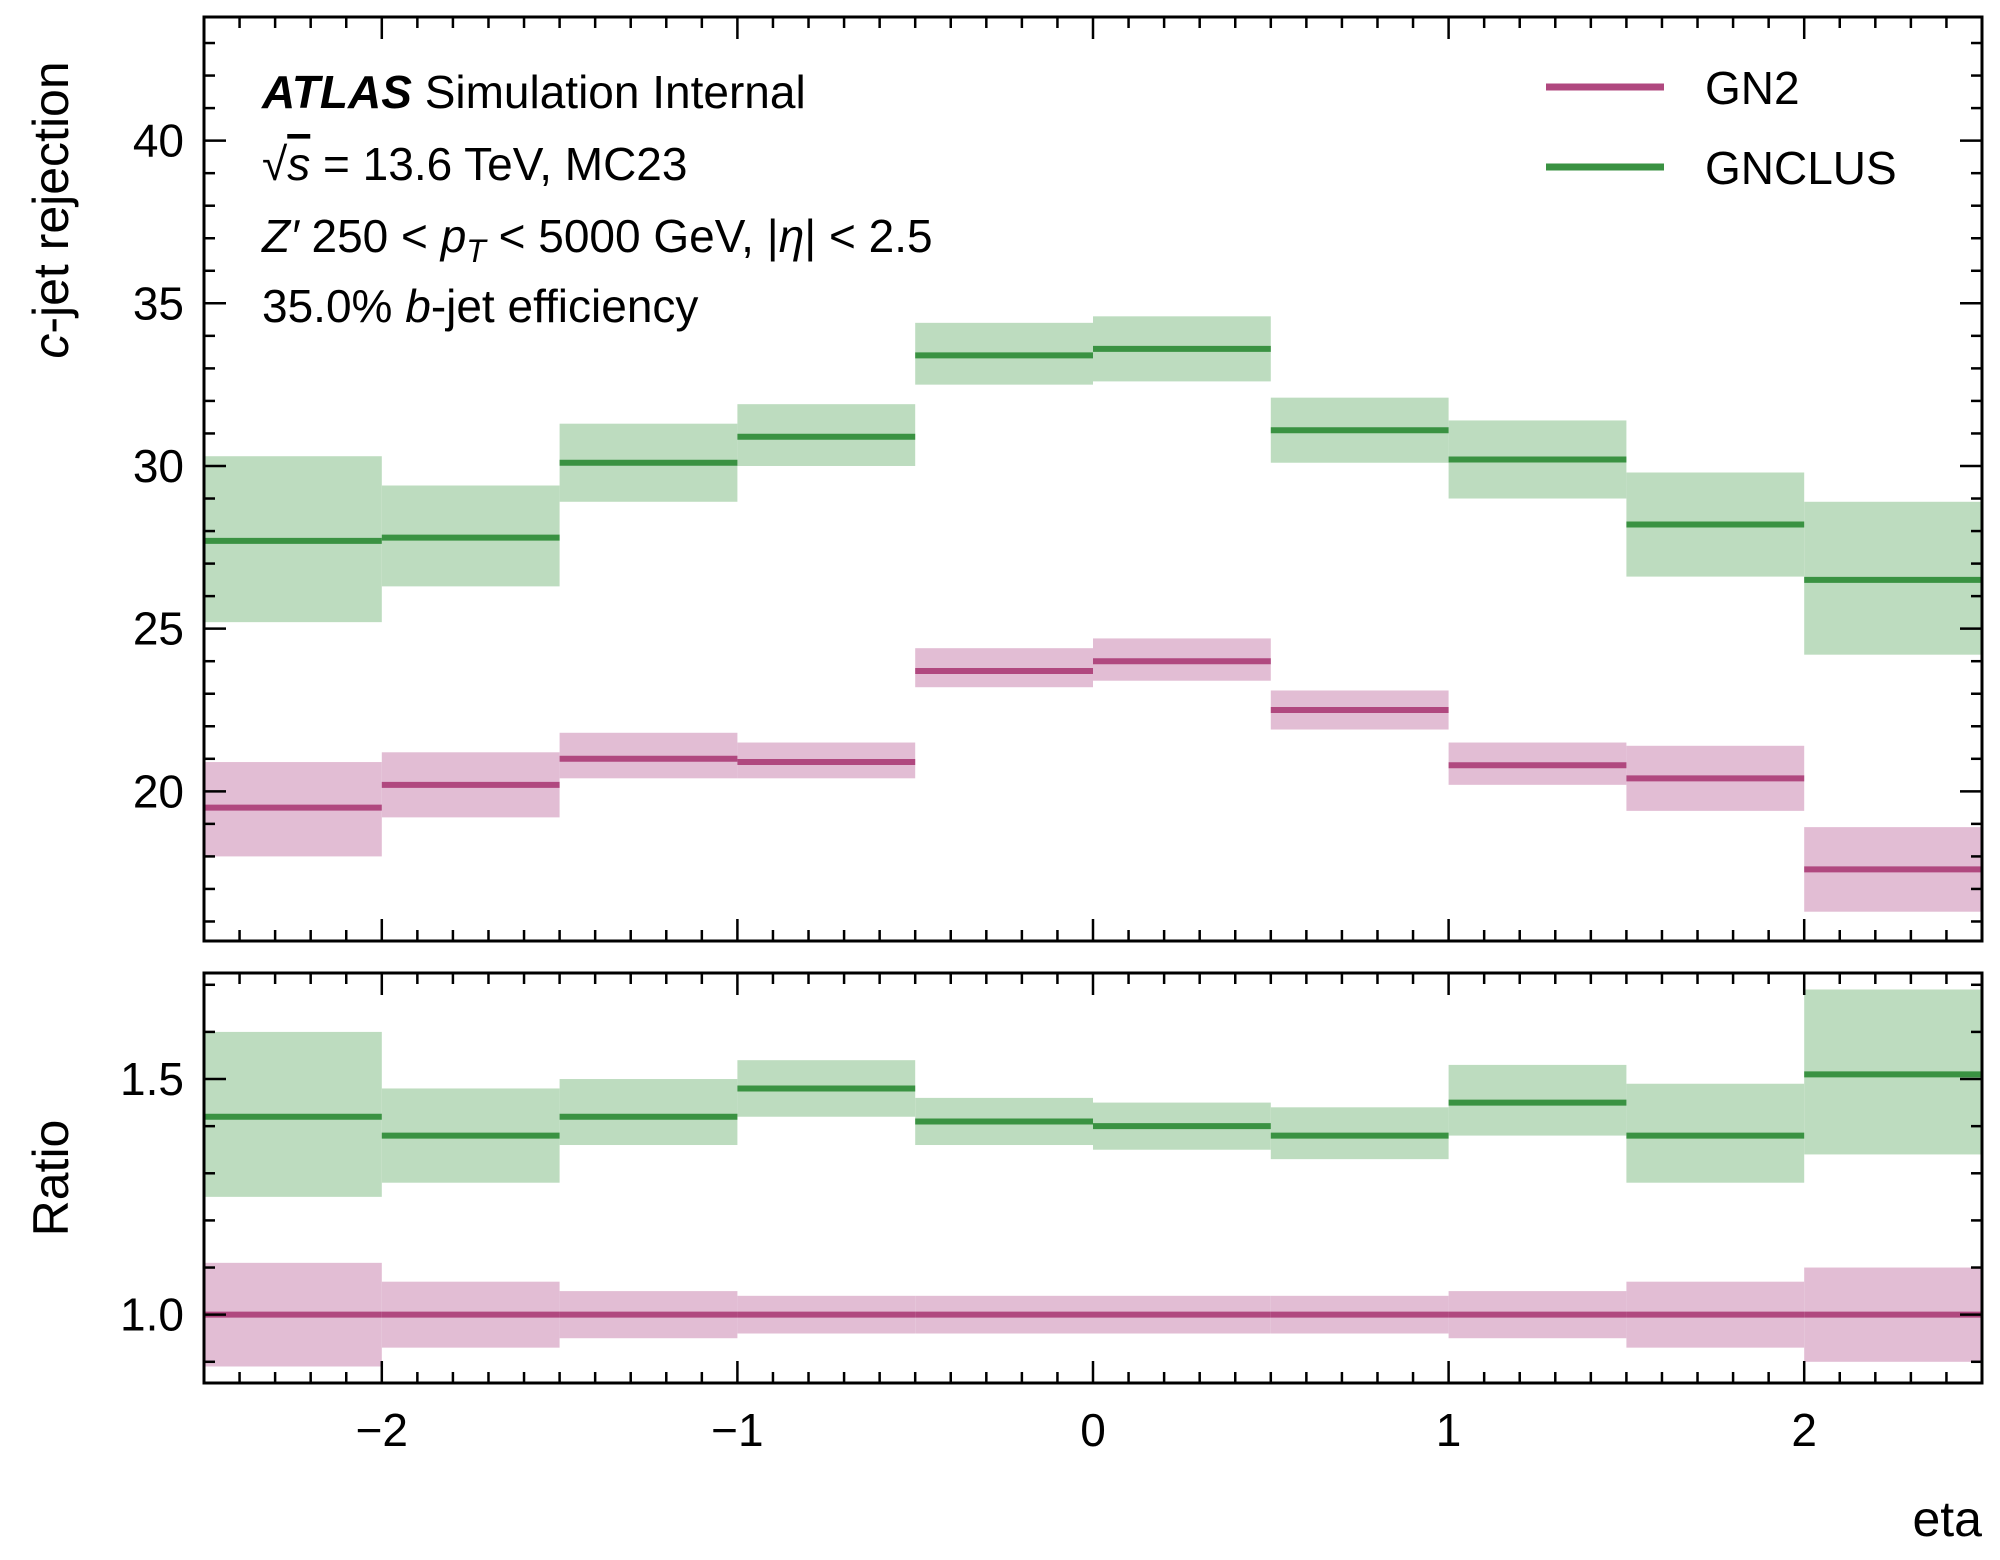  What do you see at coordinates (1752, 88) in the screenshot?
I see `legend-label-gn2: GN2` at bounding box center [1752, 88].